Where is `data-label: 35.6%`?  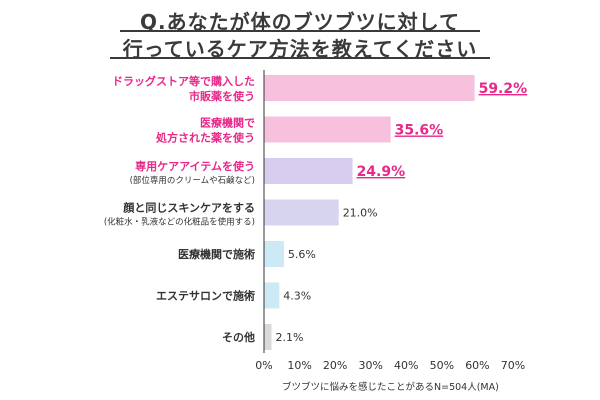
data-label: 35.6% is located at coordinates (419, 131).